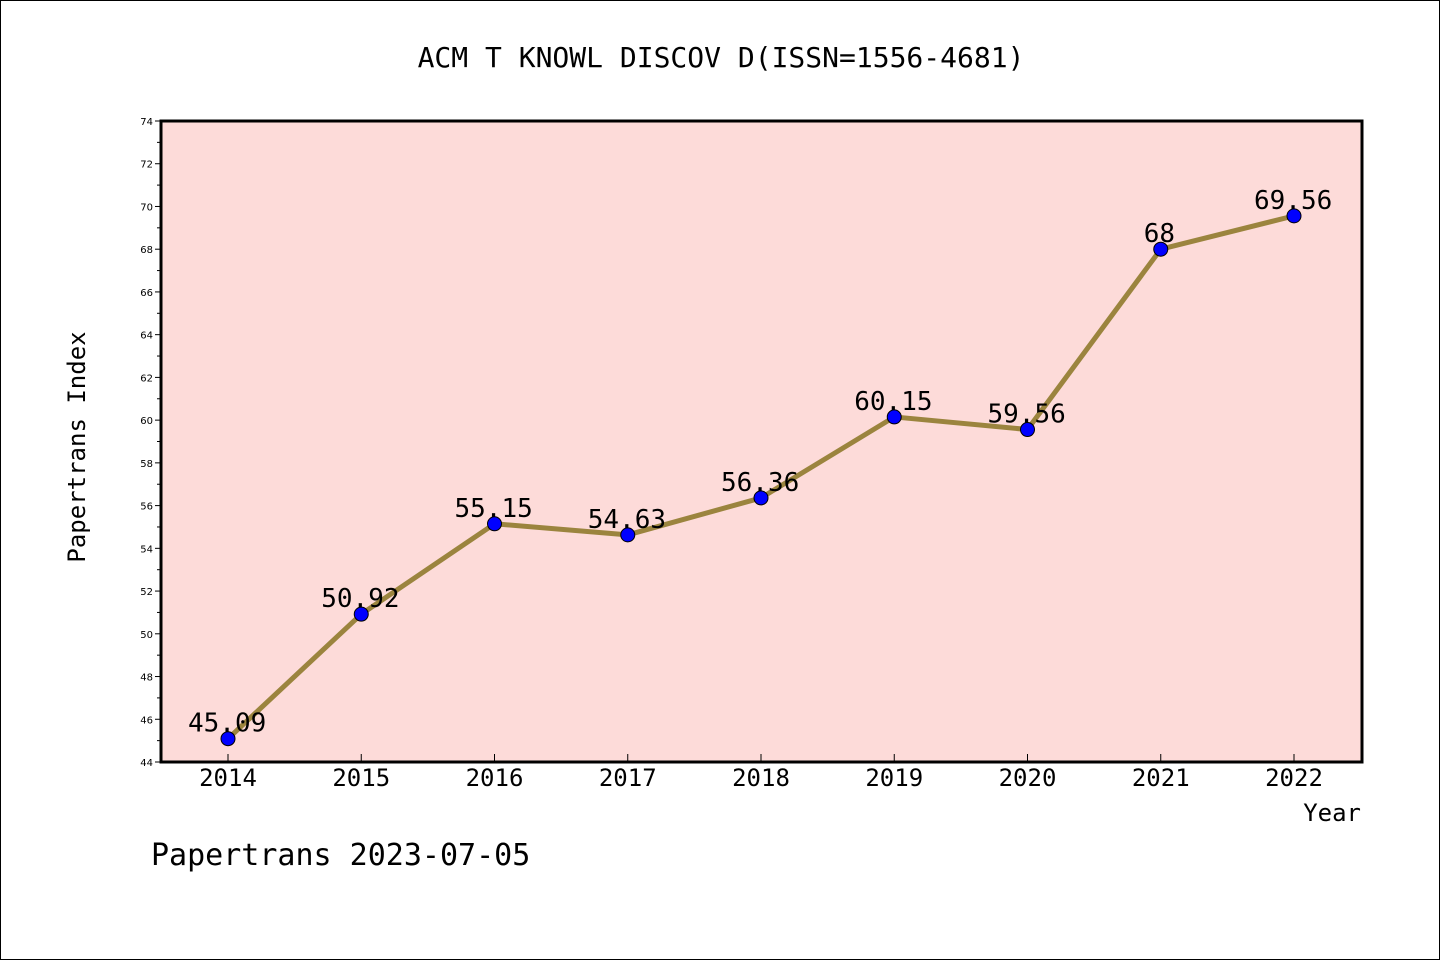 The height and width of the screenshot is (961, 1440). What do you see at coordinates (1332, 813) in the screenshot?
I see `x-axis-label: Year` at bounding box center [1332, 813].